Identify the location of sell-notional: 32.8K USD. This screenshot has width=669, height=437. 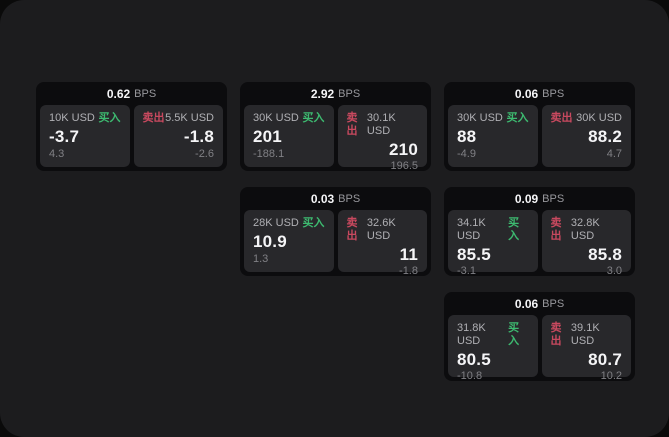
(585, 229).